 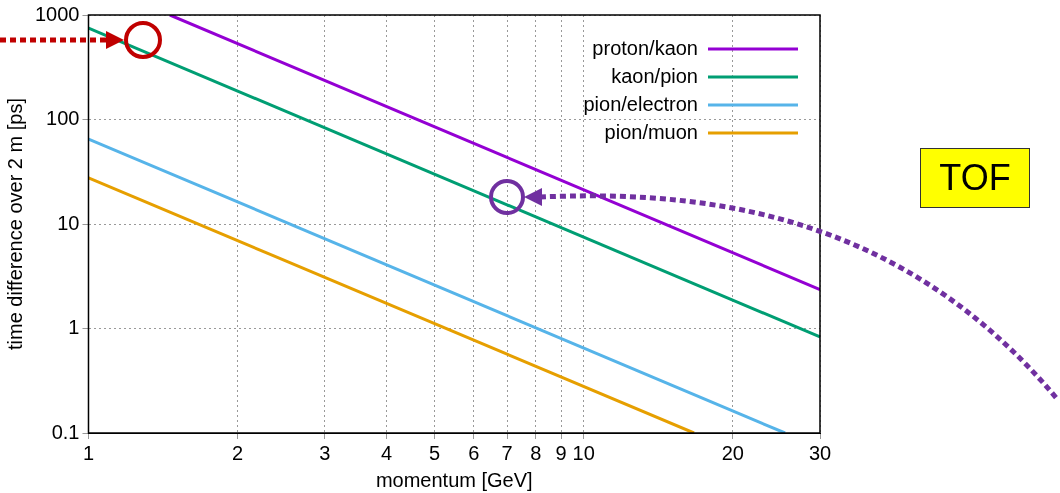 I want to click on text: TOF, so click(x=975, y=178).